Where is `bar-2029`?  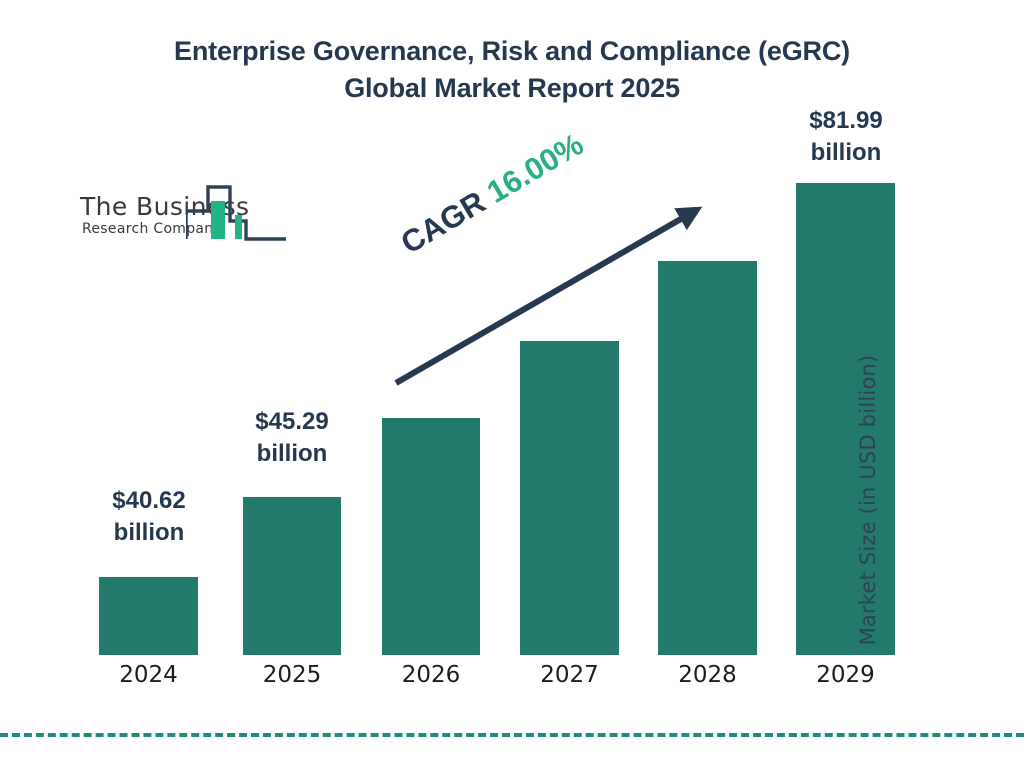 bar-2029 is located at coordinates (845, 419).